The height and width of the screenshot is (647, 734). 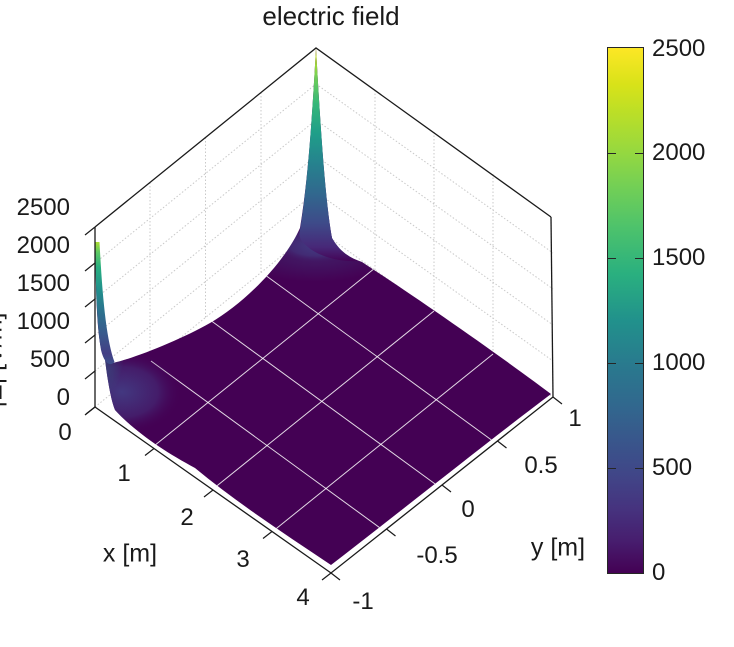 I want to click on x-tick-2: 2, so click(x=187, y=517).